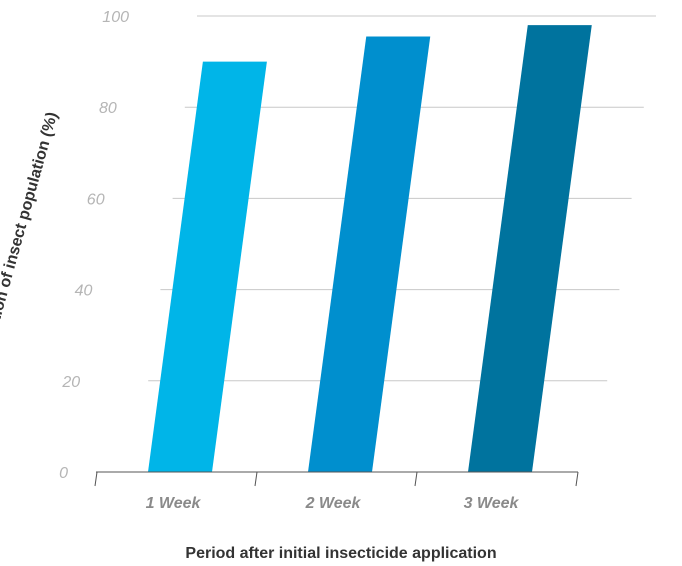  I want to click on x-tick-label: 1 Week, so click(174, 503).